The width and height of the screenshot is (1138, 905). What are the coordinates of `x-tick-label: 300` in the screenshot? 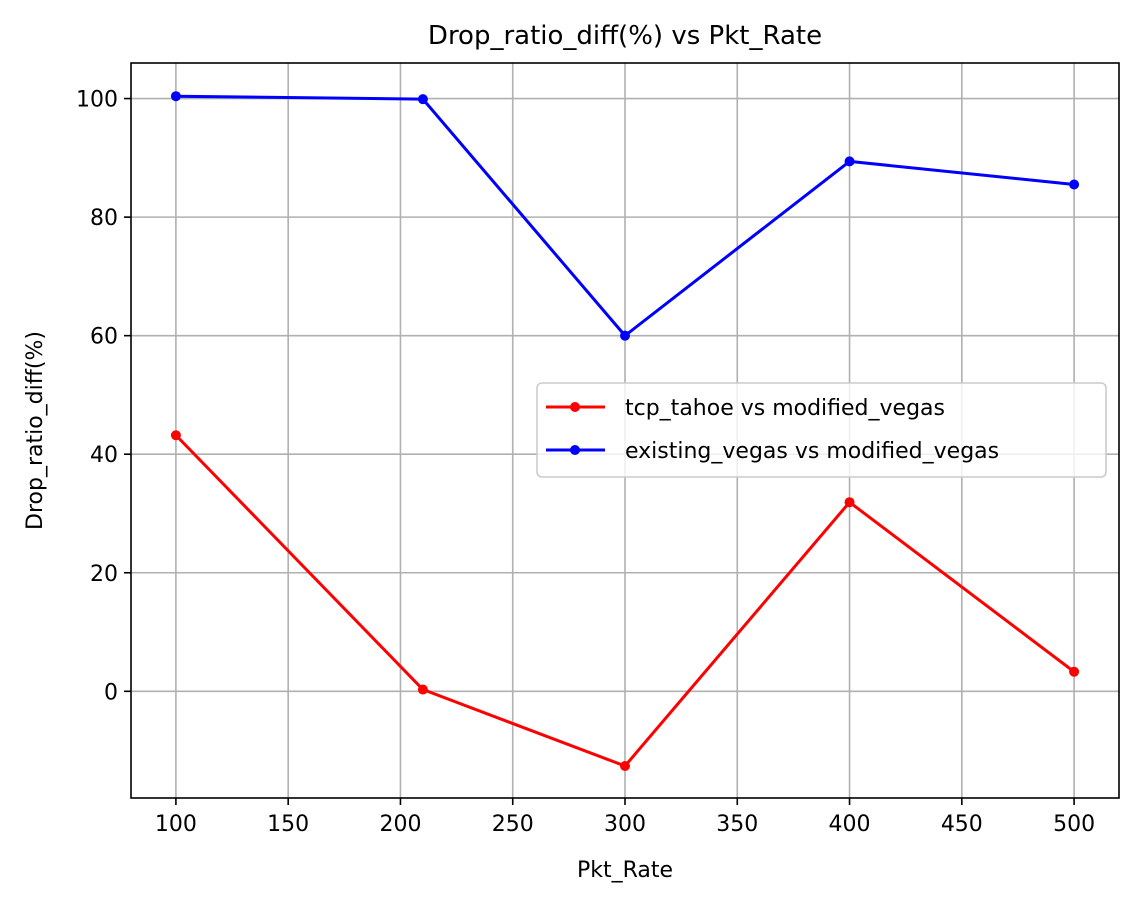 It's located at (625, 824).